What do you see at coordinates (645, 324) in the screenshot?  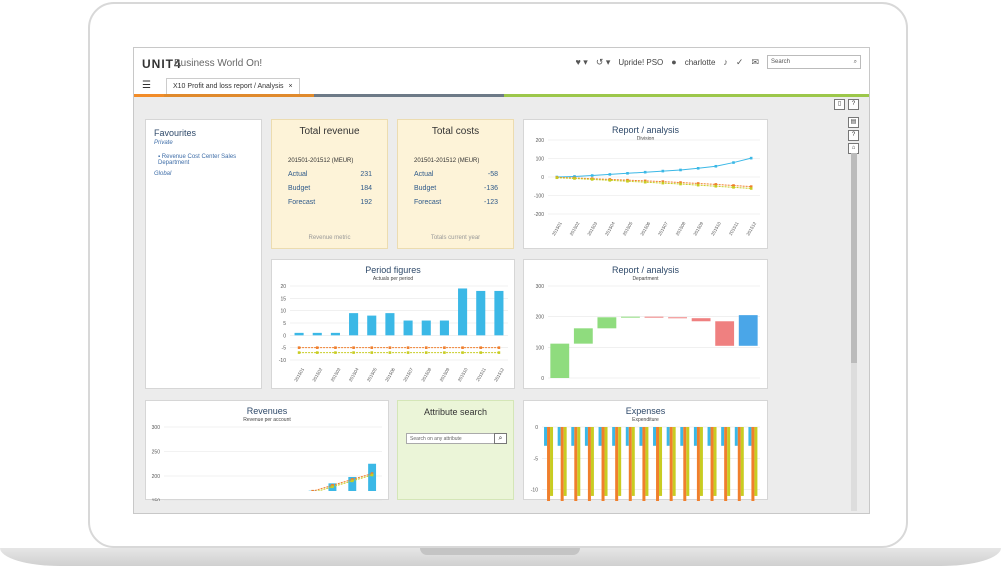 I see `department-chart-card: Report / analysis Department 0 100 200 300` at bounding box center [645, 324].